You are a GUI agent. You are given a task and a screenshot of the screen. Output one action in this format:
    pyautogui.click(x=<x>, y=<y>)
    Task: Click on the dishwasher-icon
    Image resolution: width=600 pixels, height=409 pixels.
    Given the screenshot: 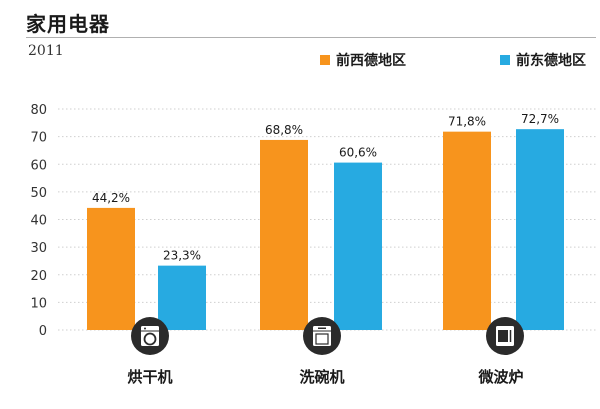 What is the action you would take?
    pyautogui.click(x=322, y=336)
    